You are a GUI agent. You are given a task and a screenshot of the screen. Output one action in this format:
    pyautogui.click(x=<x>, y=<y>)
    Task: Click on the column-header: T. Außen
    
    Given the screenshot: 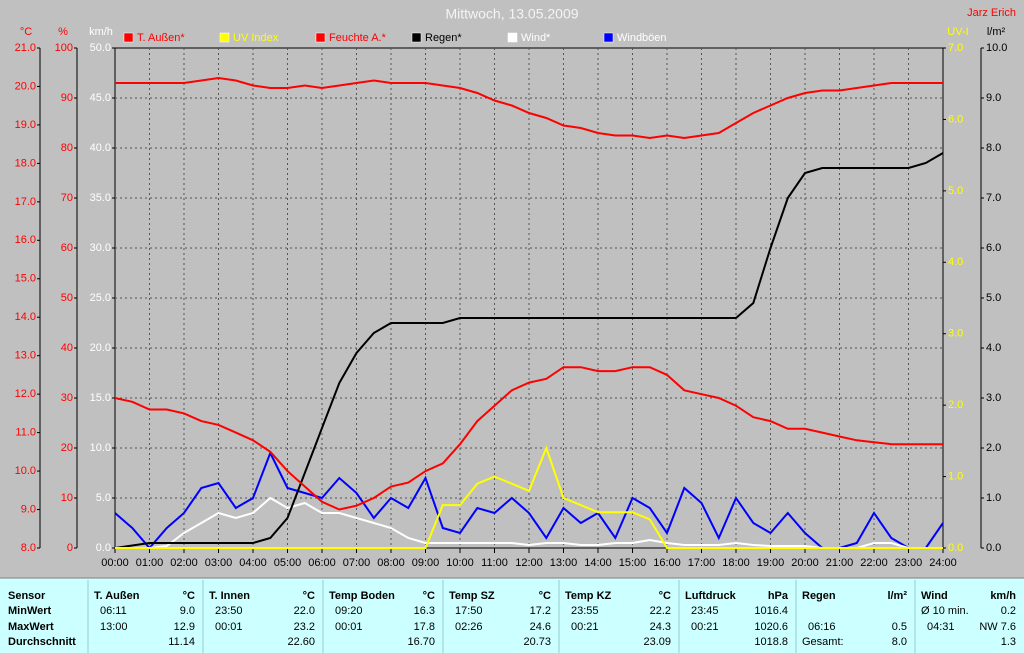 What is the action you would take?
    pyautogui.click(x=117, y=596)
    